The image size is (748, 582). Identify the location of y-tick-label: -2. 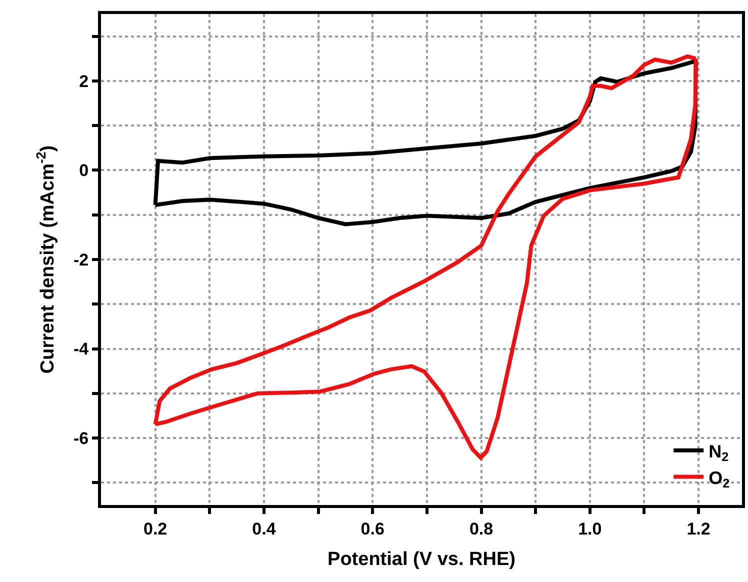
(81, 260).